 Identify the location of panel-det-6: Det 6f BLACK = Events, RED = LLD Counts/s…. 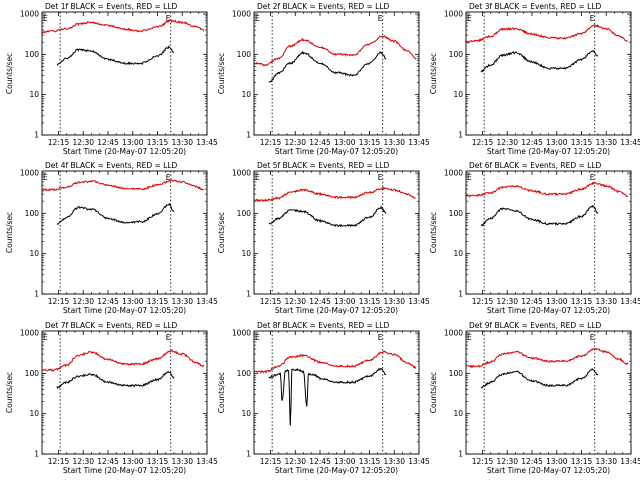
(534, 238).